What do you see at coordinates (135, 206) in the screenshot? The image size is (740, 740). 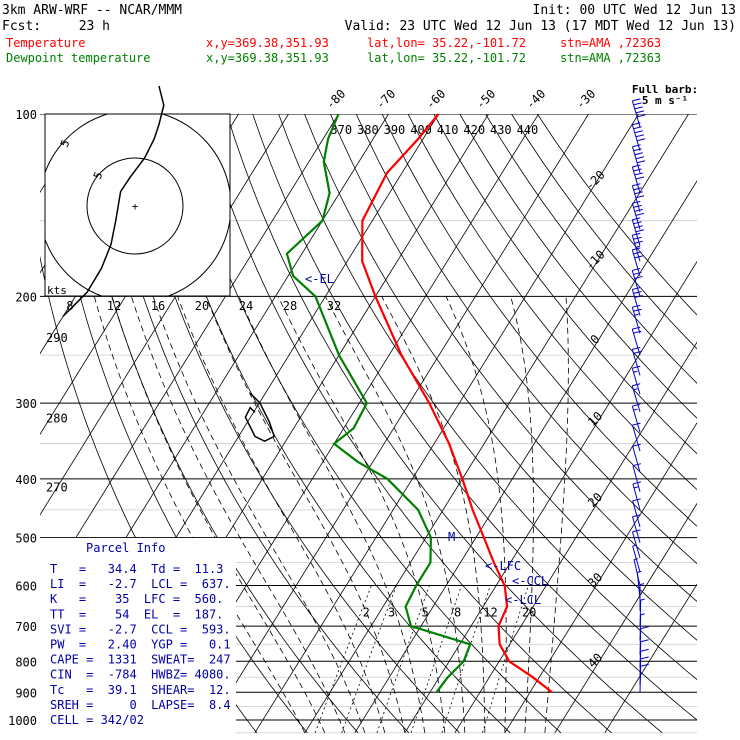 I see `hodograph-ring-inner` at bounding box center [135, 206].